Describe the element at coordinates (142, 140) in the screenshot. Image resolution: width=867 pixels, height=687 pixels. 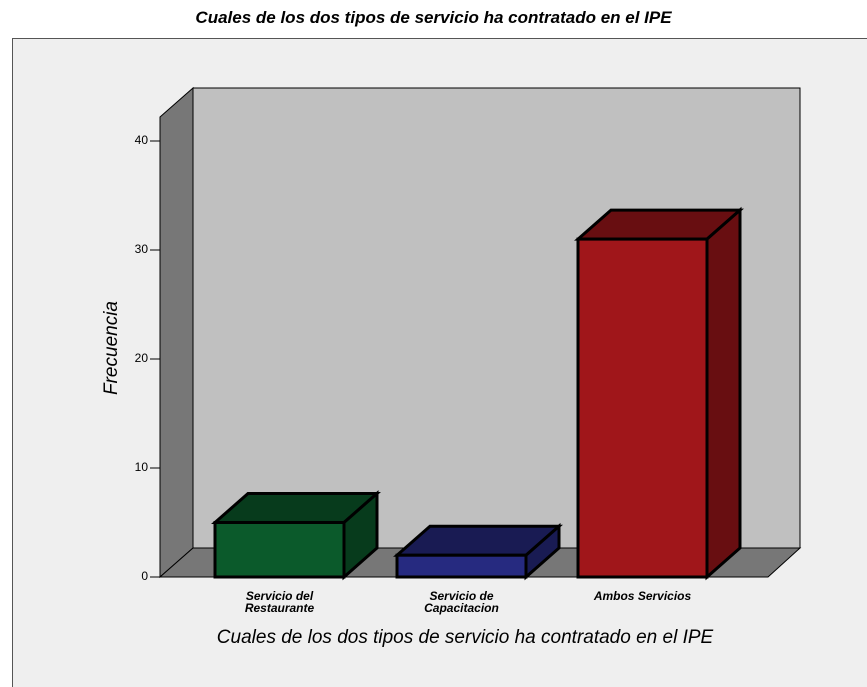
I see `y-tick-label: 40` at that location.